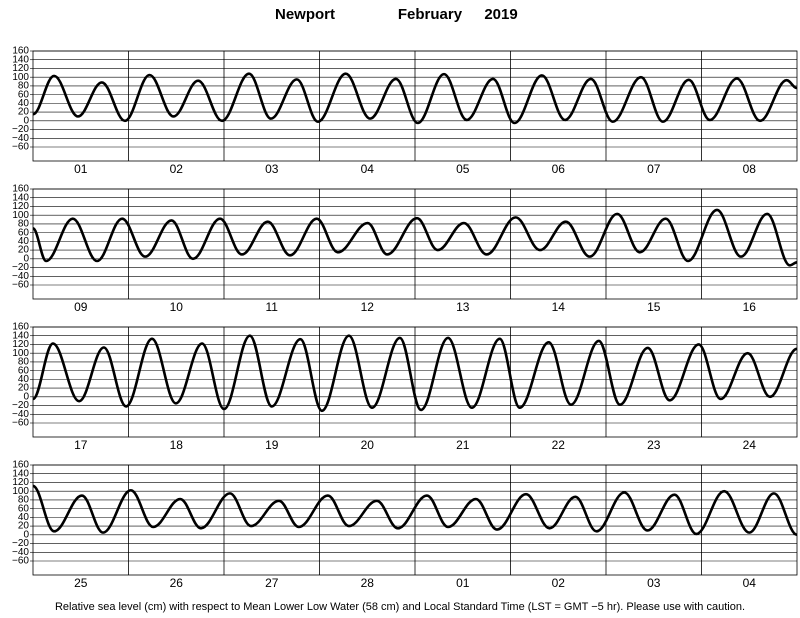 This screenshot has width=800, height=618. What do you see at coordinates (272, 307) in the screenshot?
I see `day-label: 11` at bounding box center [272, 307].